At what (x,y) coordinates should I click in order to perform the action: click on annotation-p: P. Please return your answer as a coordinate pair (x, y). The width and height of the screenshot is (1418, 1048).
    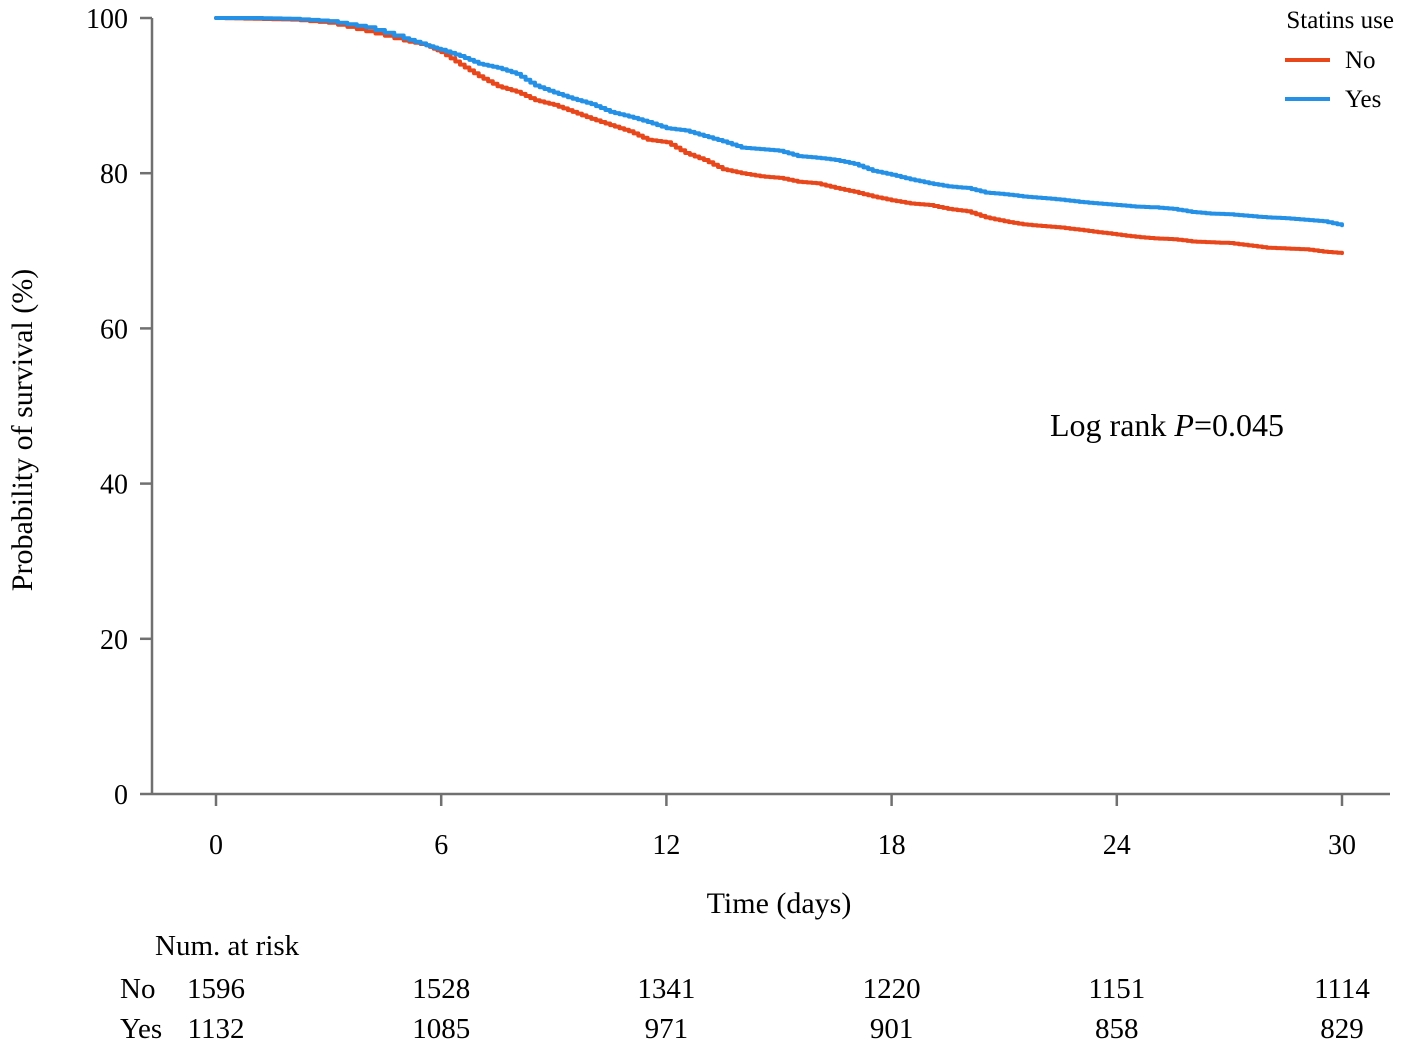
    Looking at the image, I should click on (1183, 425).